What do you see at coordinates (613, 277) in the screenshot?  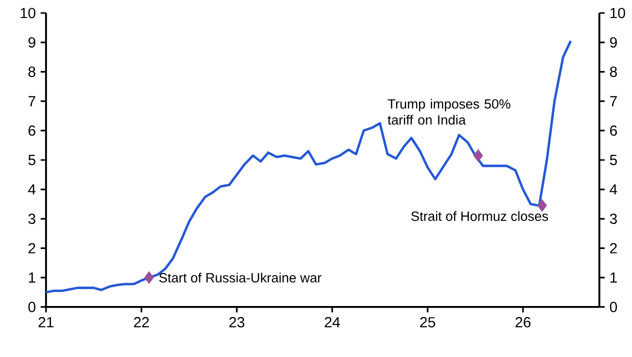 I see `y2-tick-label: 1` at bounding box center [613, 277].